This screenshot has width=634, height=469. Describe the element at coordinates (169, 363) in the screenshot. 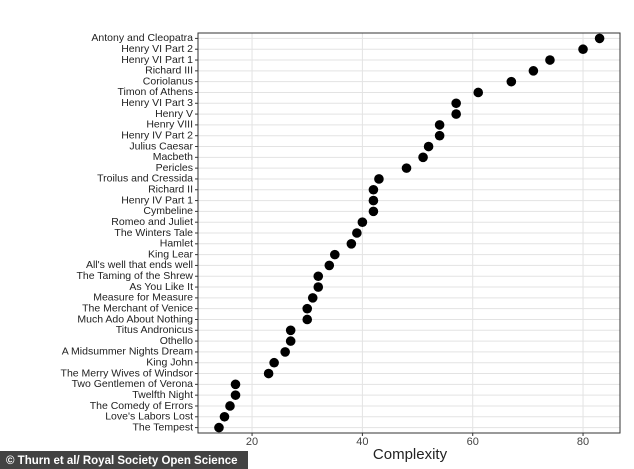

I see `y-tick-label: King John` at that location.